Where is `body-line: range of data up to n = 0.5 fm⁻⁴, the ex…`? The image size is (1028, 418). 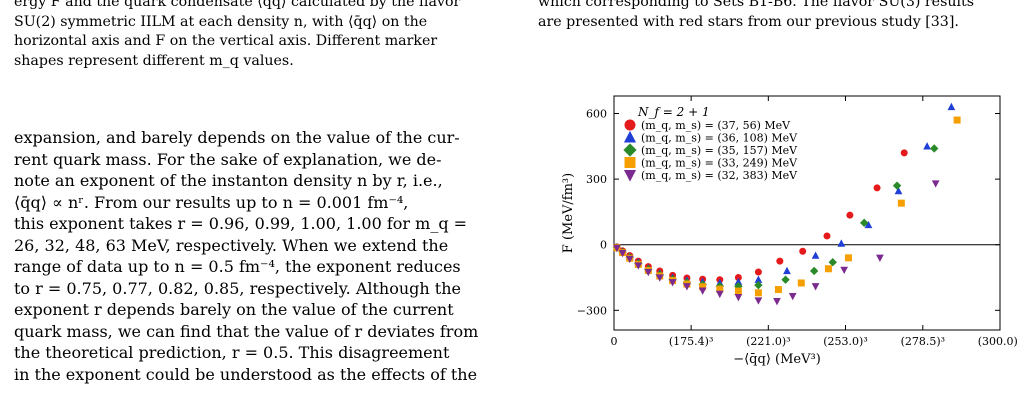
body-line: range of data up to n = 0.5 fm⁻⁴, the ex… is located at coordinates (237, 266).